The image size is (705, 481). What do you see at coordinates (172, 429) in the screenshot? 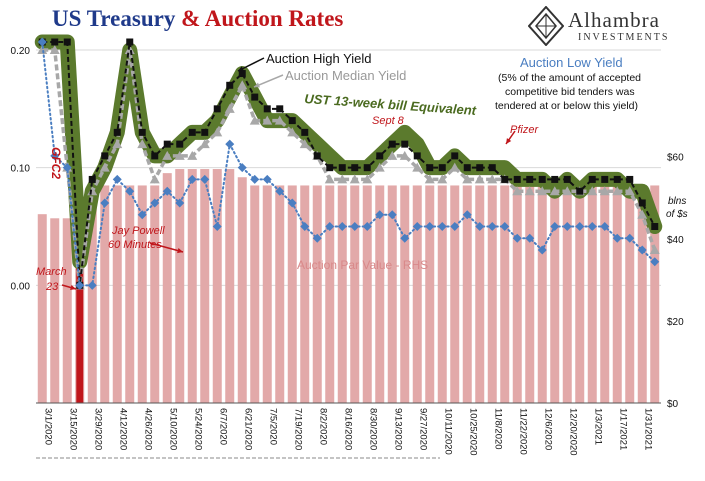
I see `x-tick-label: 5/10/2020` at bounding box center [172, 429].